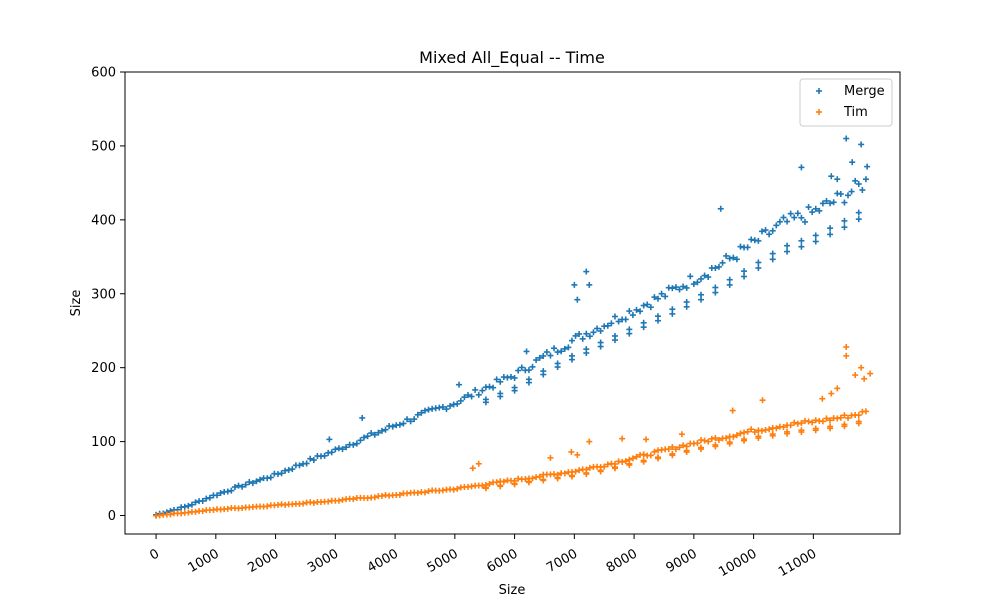 Image resolution: width=1000 pixels, height=604 pixels. What do you see at coordinates (502, 561) in the screenshot?
I see `x-tick-label: 6000` at bounding box center [502, 561].